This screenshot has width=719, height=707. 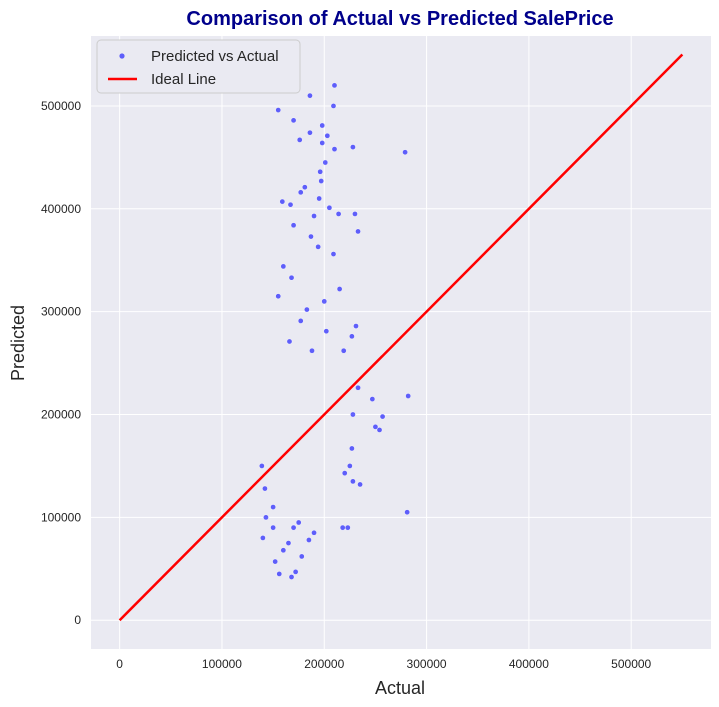 I want to click on y-tick-label: 200000, so click(x=61, y=414).